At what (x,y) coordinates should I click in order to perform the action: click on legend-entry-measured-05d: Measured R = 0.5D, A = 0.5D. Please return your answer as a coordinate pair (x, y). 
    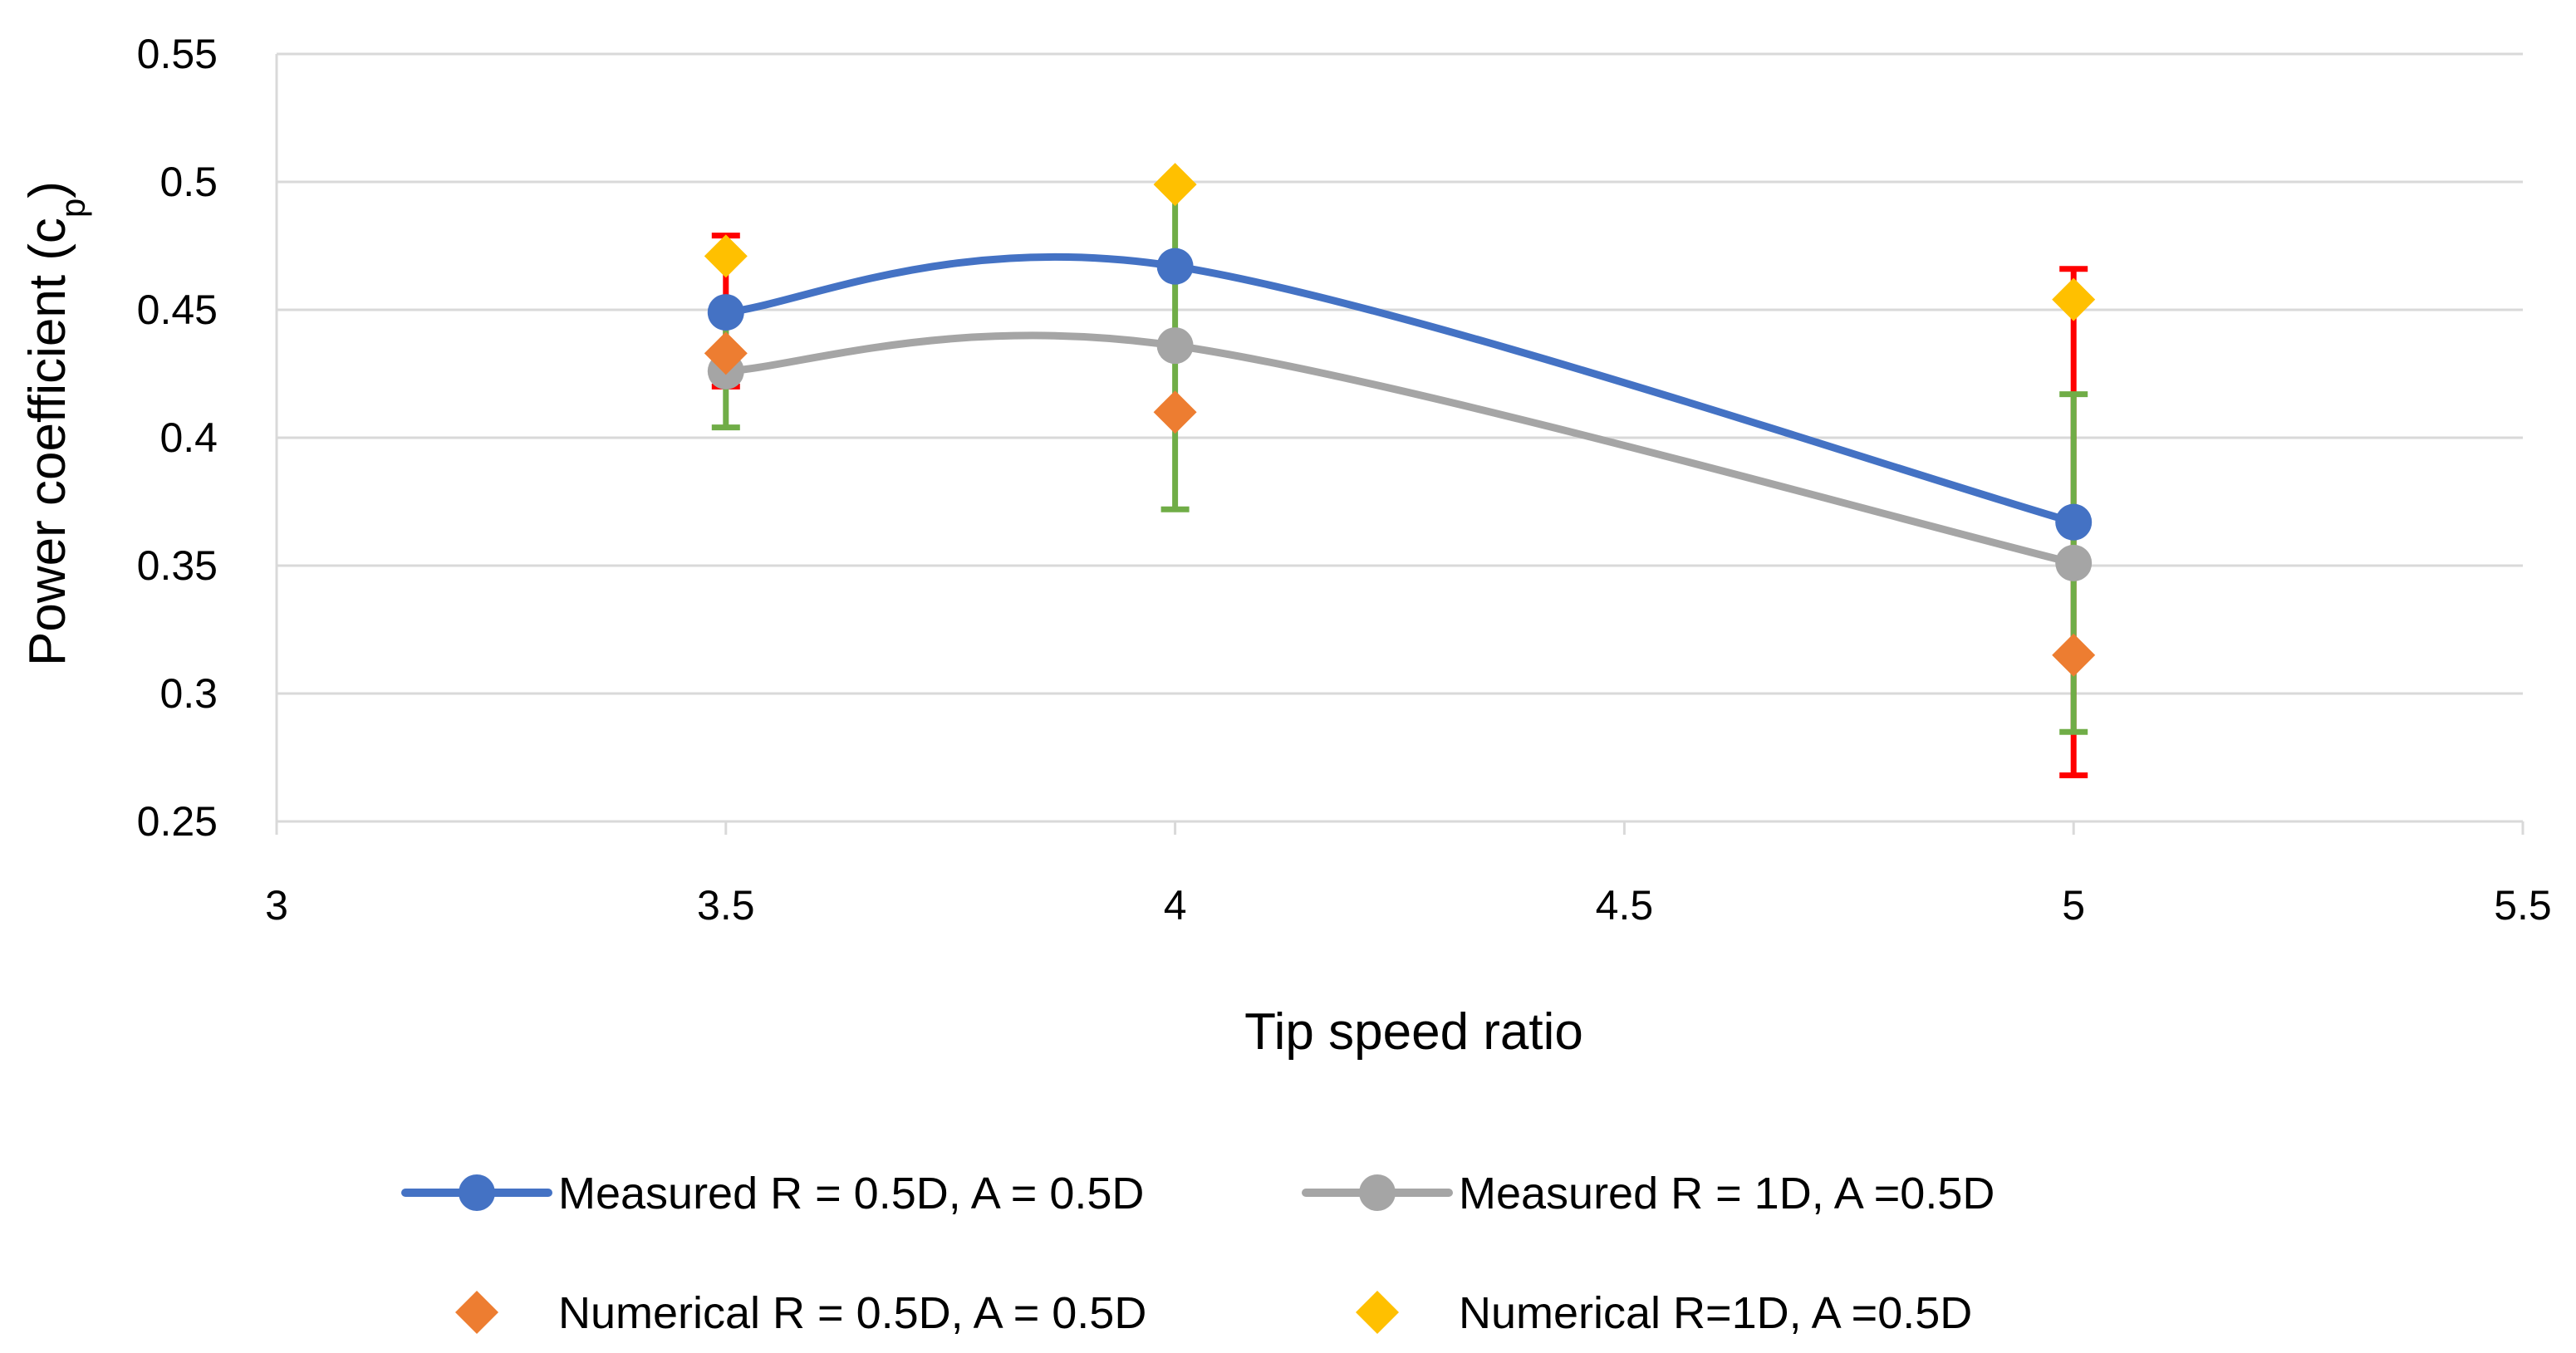
    Looking at the image, I should click on (772, 1193).